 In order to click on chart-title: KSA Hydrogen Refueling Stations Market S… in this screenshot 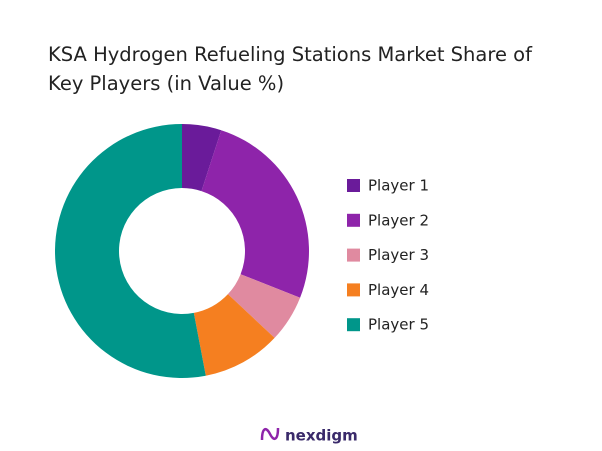, I will do `click(290, 69)`.